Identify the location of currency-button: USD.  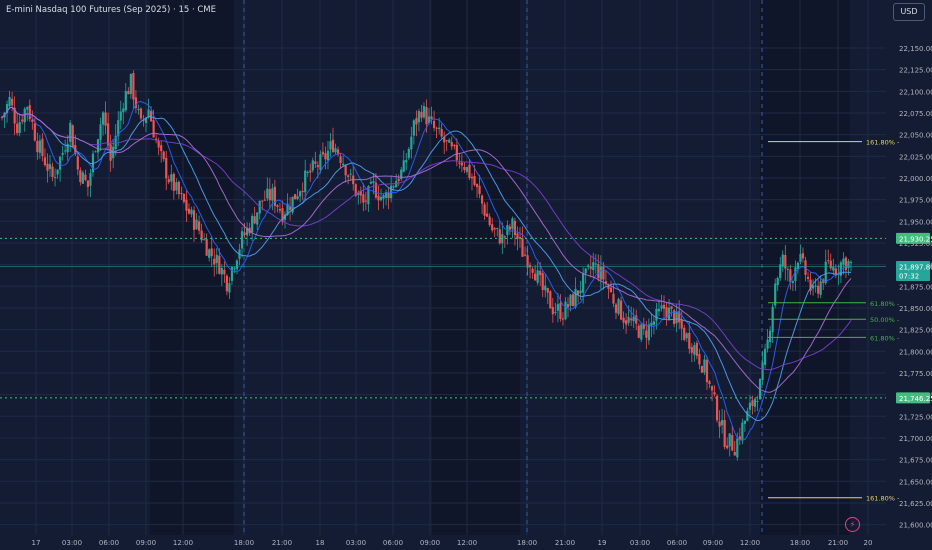
(909, 12).